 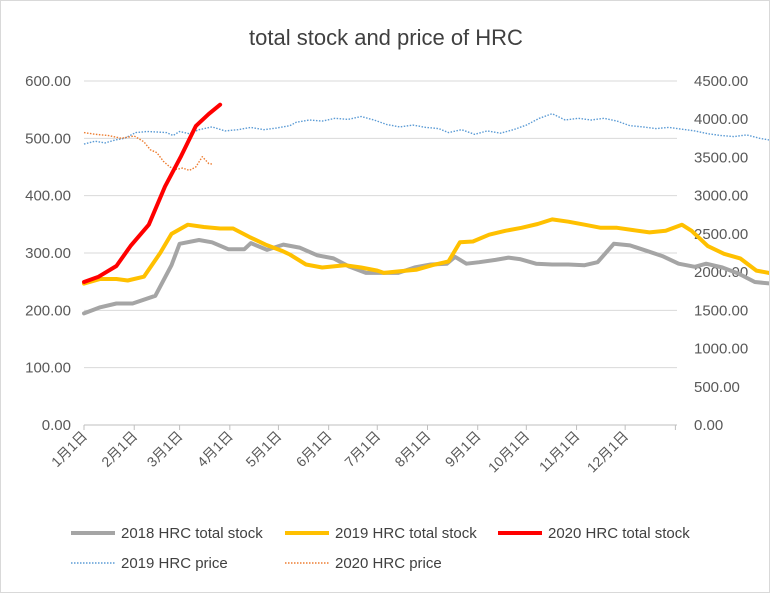 What do you see at coordinates (69, 449) in the screenshot?
I see `x-tick-label: 1月1日` at bounding box center [69, 449].